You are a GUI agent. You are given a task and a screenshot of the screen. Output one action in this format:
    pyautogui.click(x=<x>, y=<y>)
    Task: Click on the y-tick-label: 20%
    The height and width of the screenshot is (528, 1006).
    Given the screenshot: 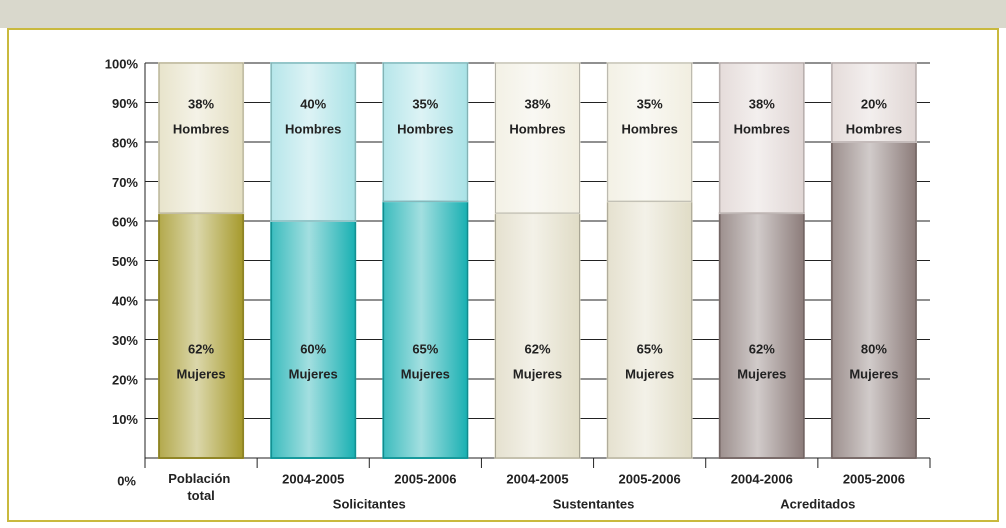 What is the action you would take?
    pyautogui.click(x=125, y=379)
    